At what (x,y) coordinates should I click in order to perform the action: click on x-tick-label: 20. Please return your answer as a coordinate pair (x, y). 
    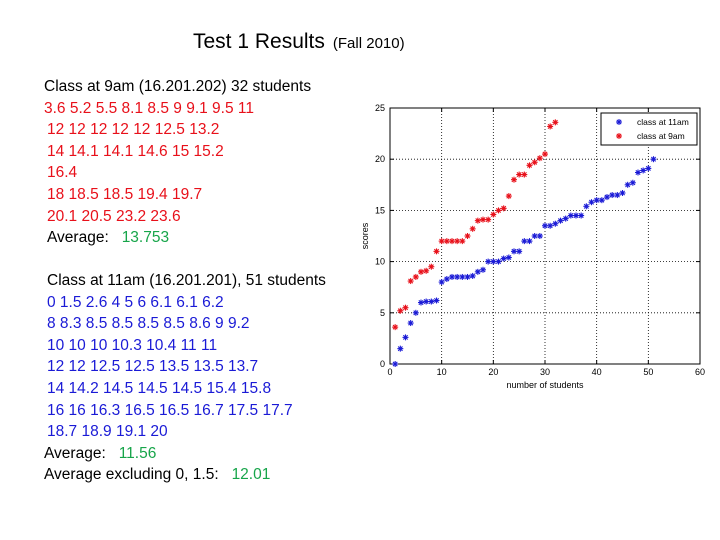
    Looking at the image, I should click on (493, 372).